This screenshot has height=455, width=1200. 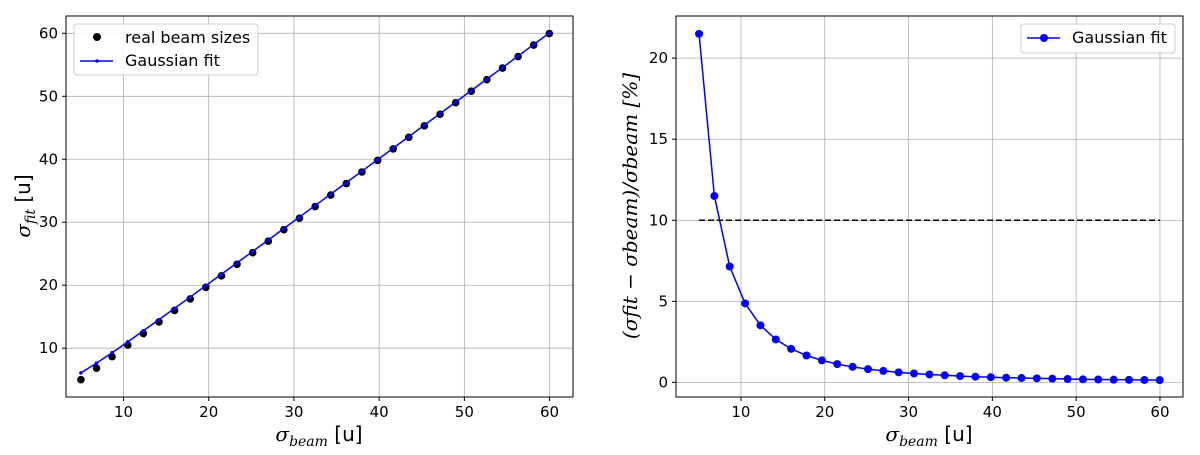 I want to click on right-x-axis-symbol: σ, so click(x=892, y=434).